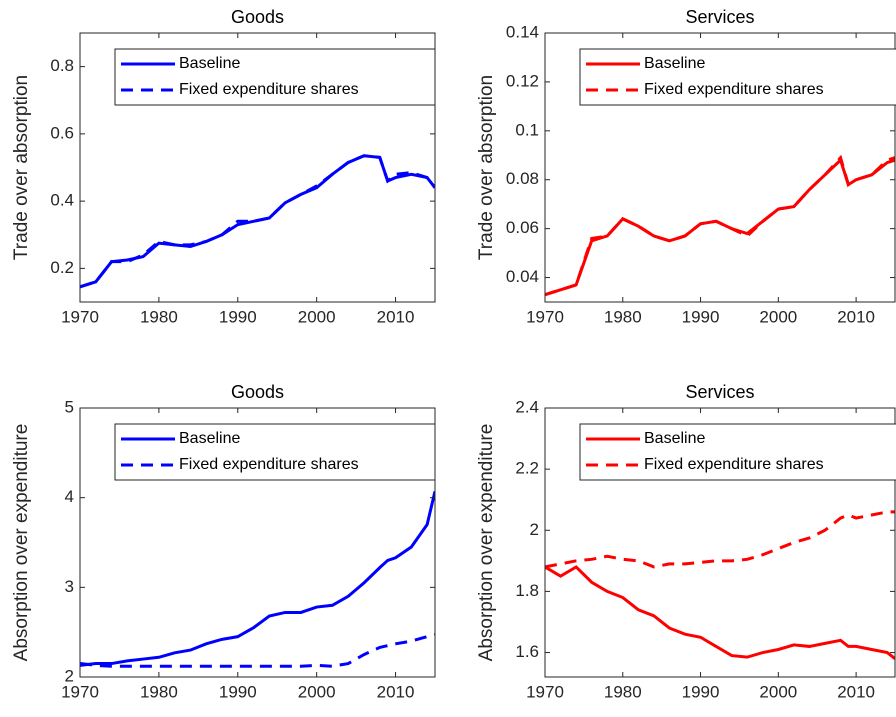  I want to click on y-tick-label: 0.08, so click(522, 178).